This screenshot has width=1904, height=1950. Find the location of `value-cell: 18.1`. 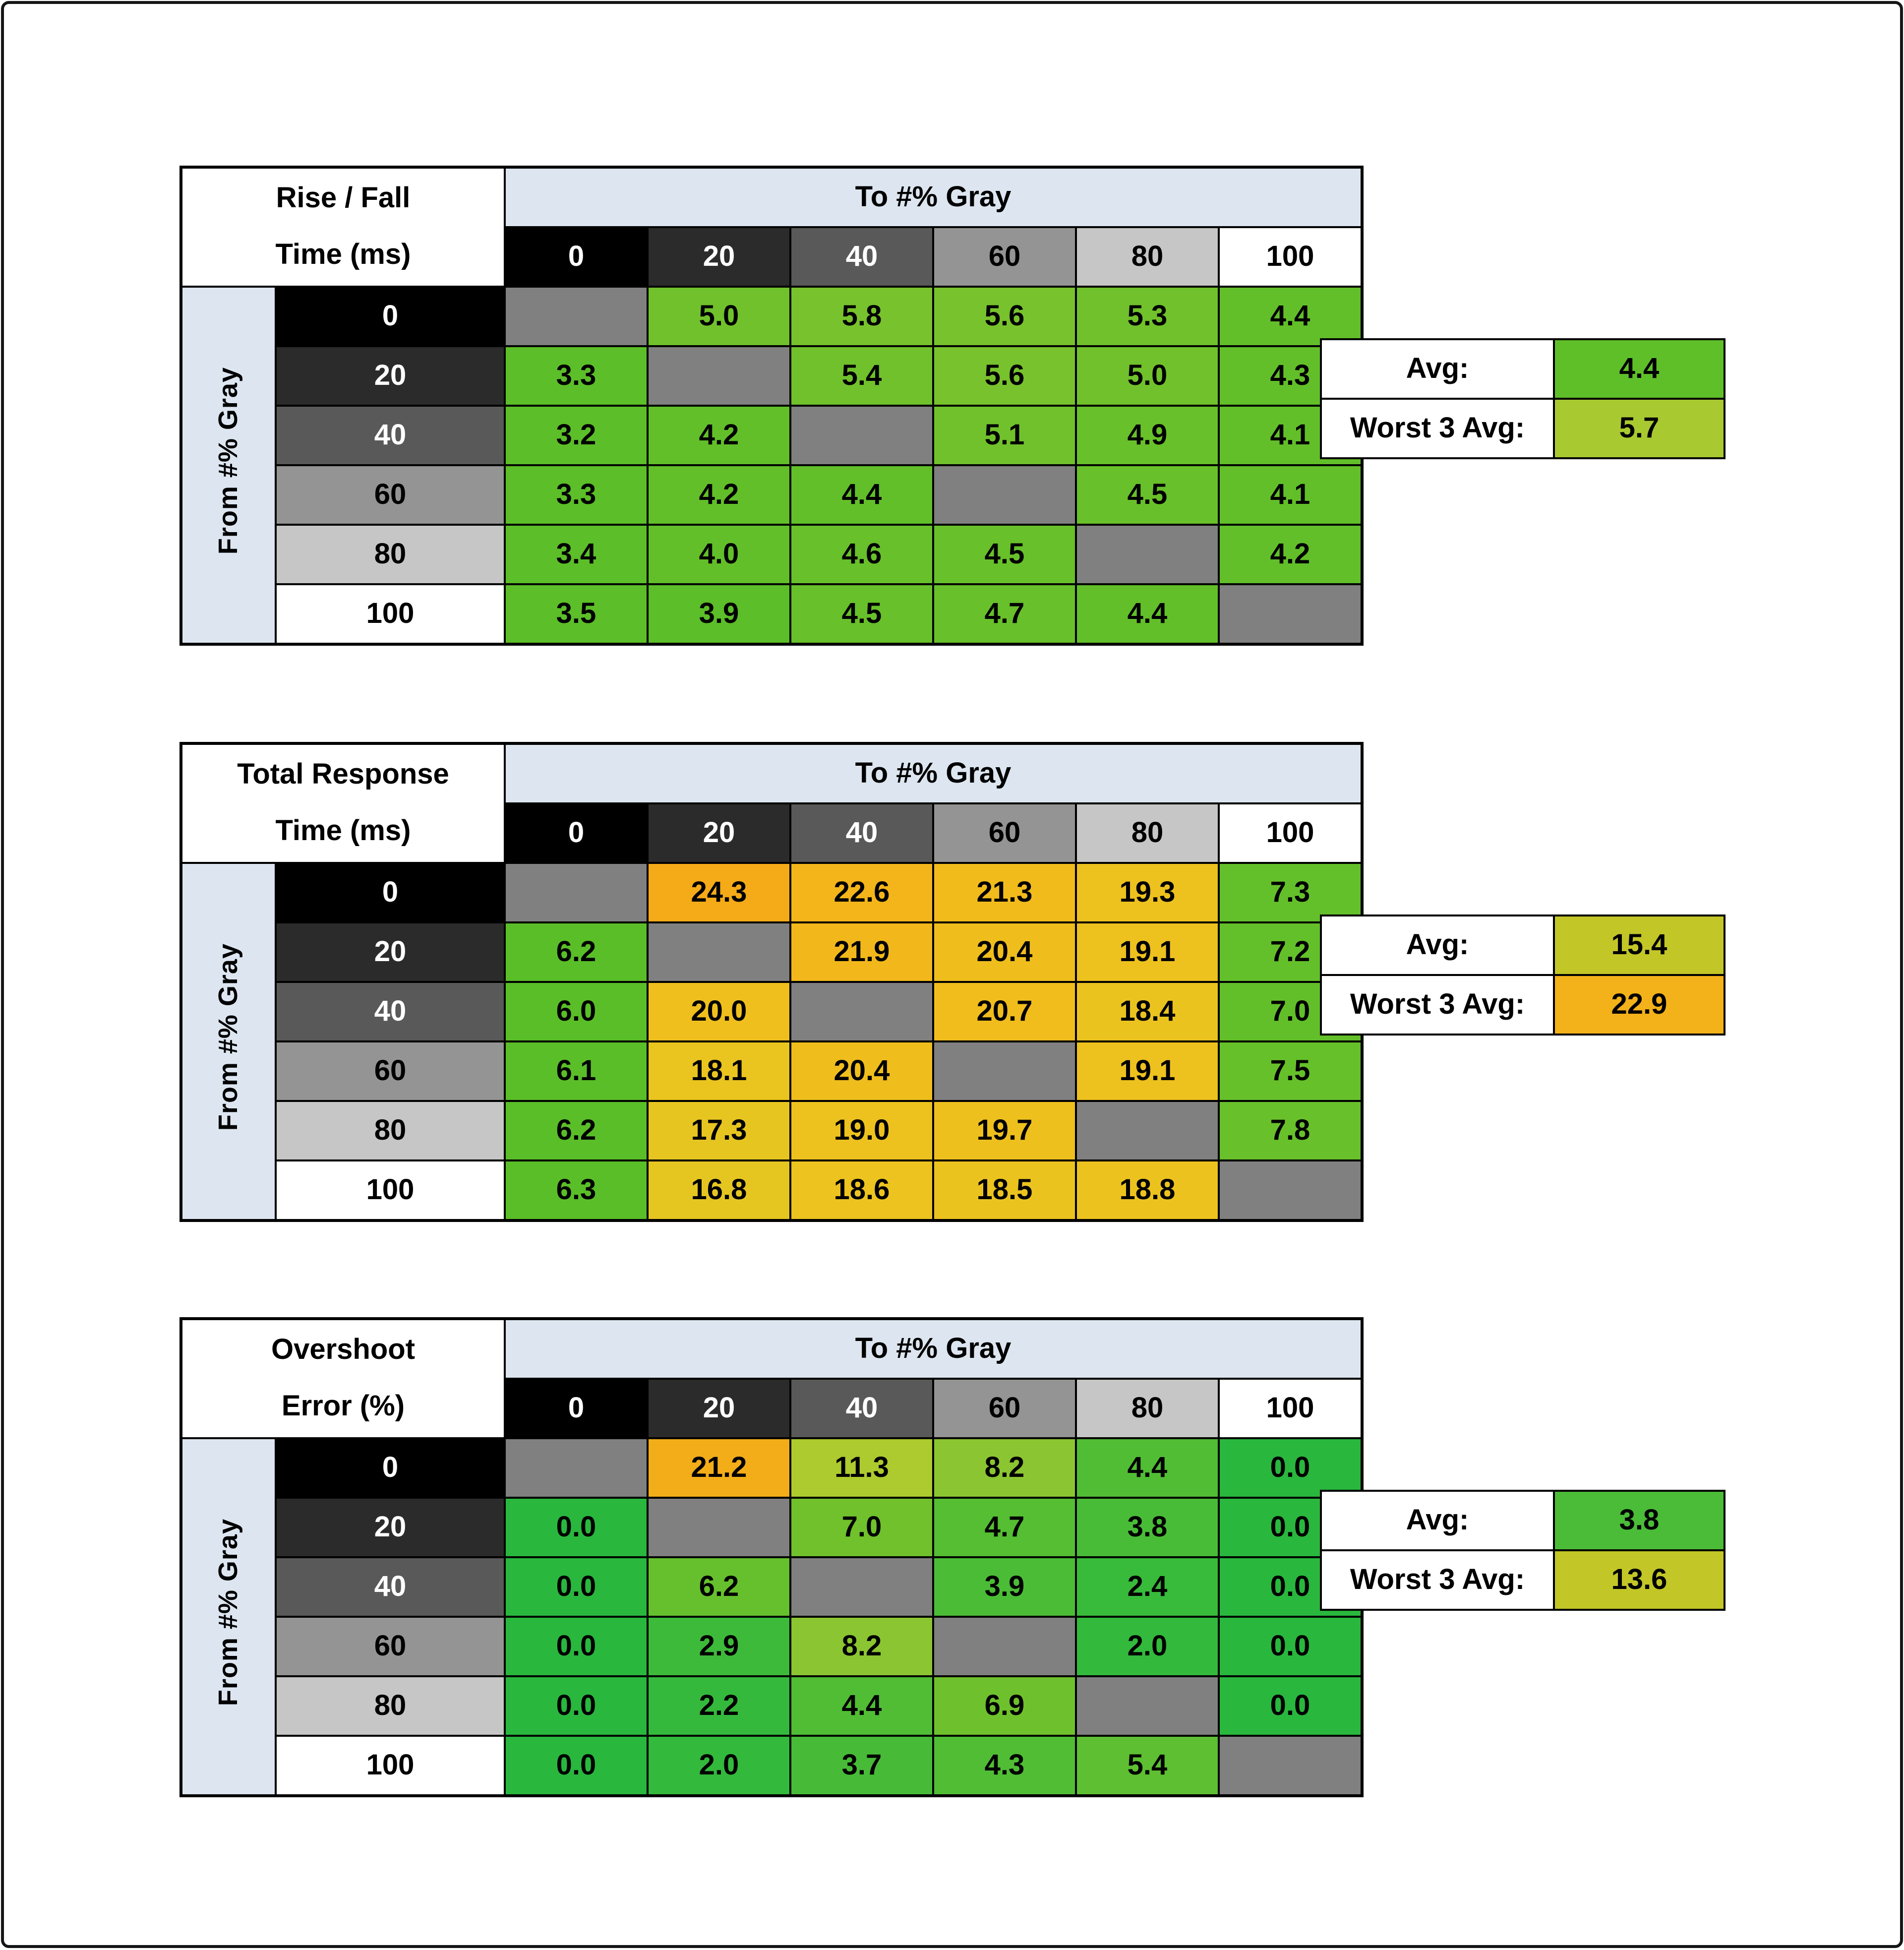

value-cell: 18.1 is located at coordinates (719, 1071).